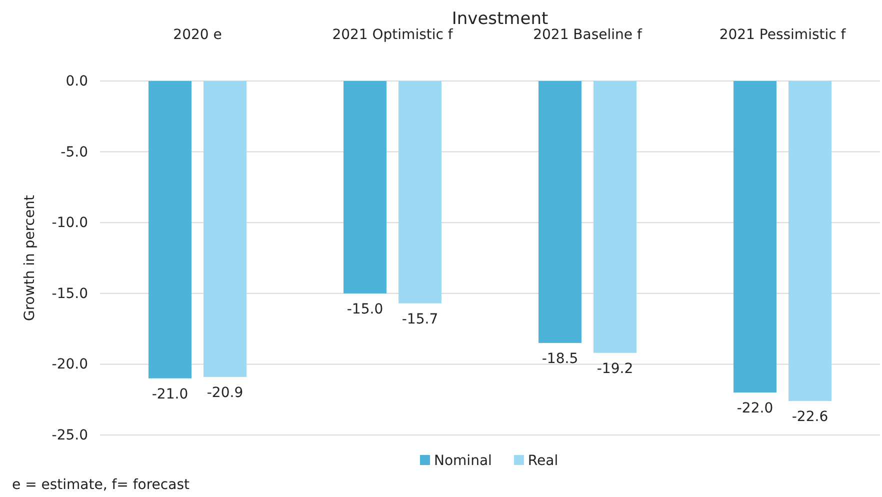 Image resolution: width=882 pixels, height=497 pixels. Describe the element at coordinates (77, 81) in the screenshot. I see `y-tick-label: 0.0` at that location.